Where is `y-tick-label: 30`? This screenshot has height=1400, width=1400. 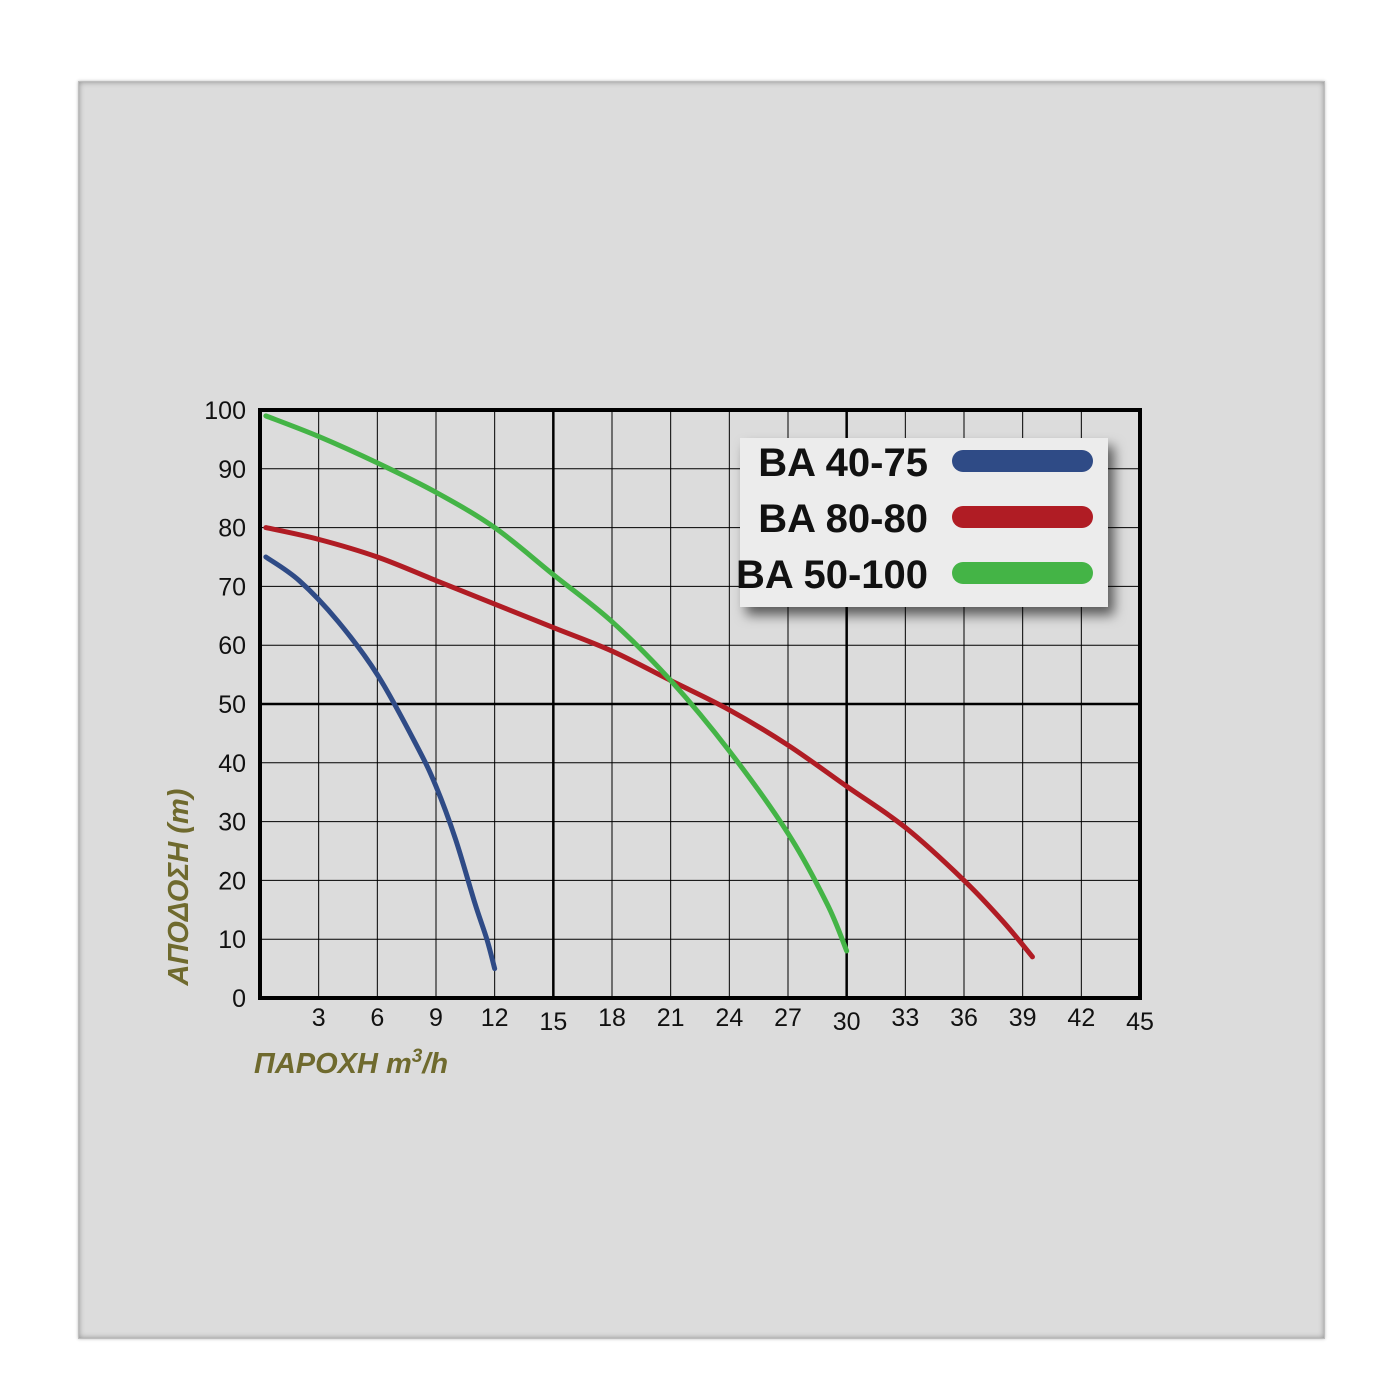 y-tick-label: 30 is located at coordinates (232, 823).